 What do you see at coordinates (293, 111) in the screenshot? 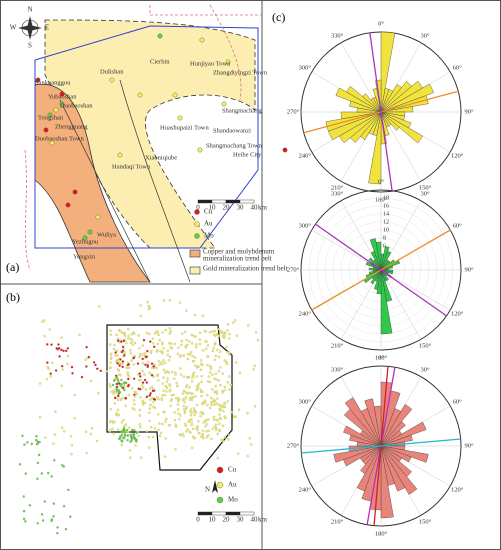
I see `angle-label: 270°` at bounding box center [293, 111].